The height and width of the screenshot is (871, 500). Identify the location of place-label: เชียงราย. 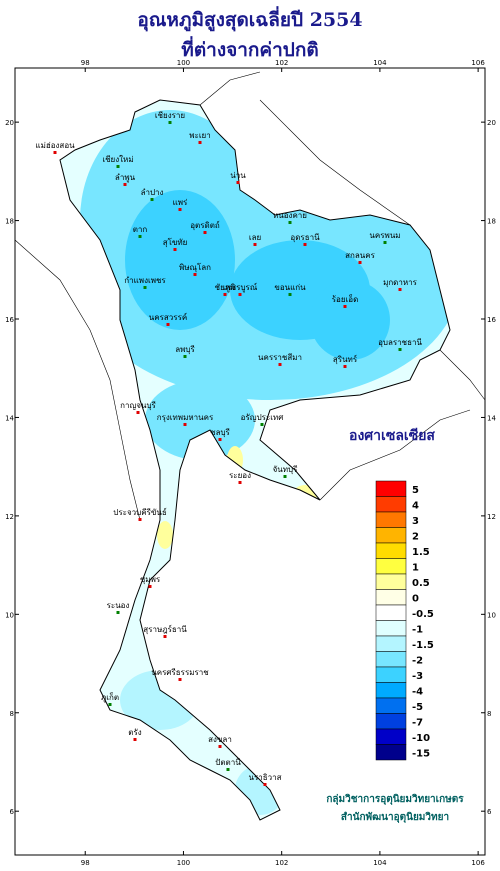
(170, 115).